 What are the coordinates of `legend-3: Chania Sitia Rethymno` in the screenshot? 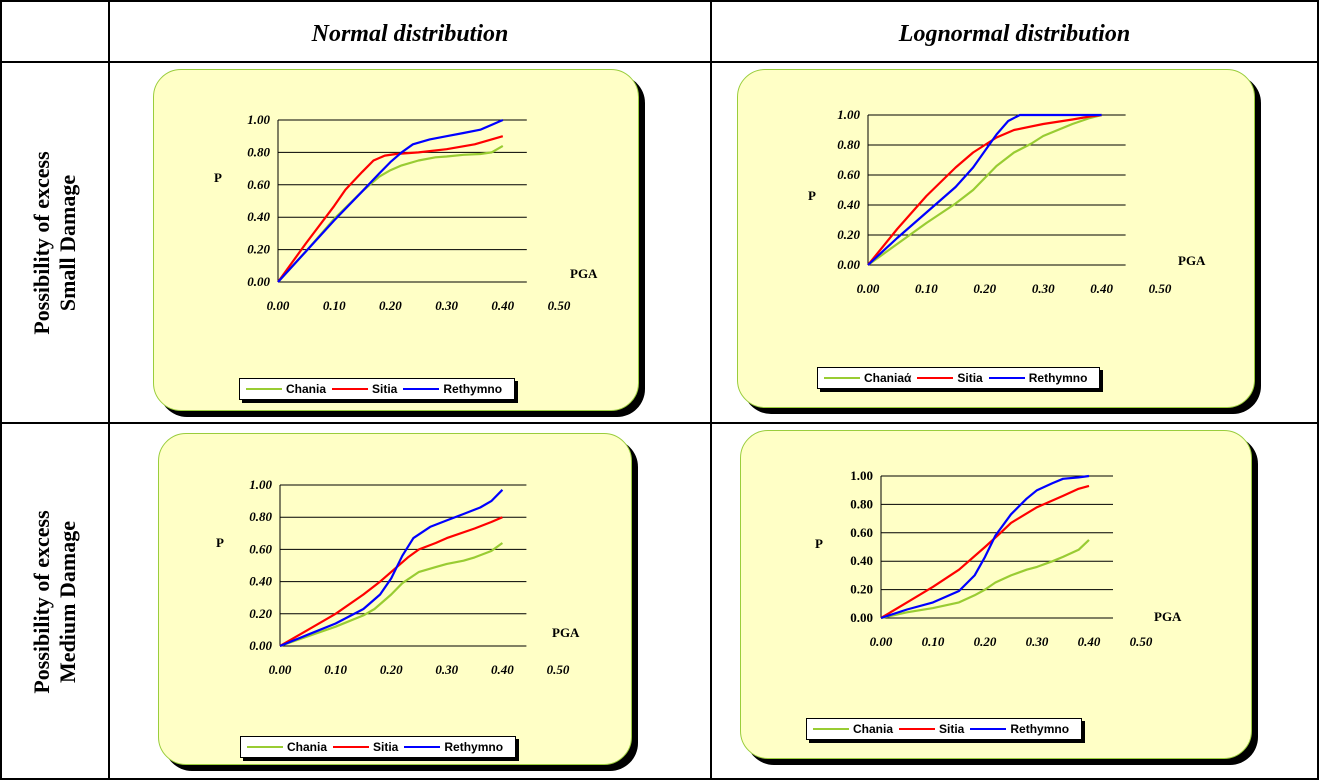 It's located at (378, 747).